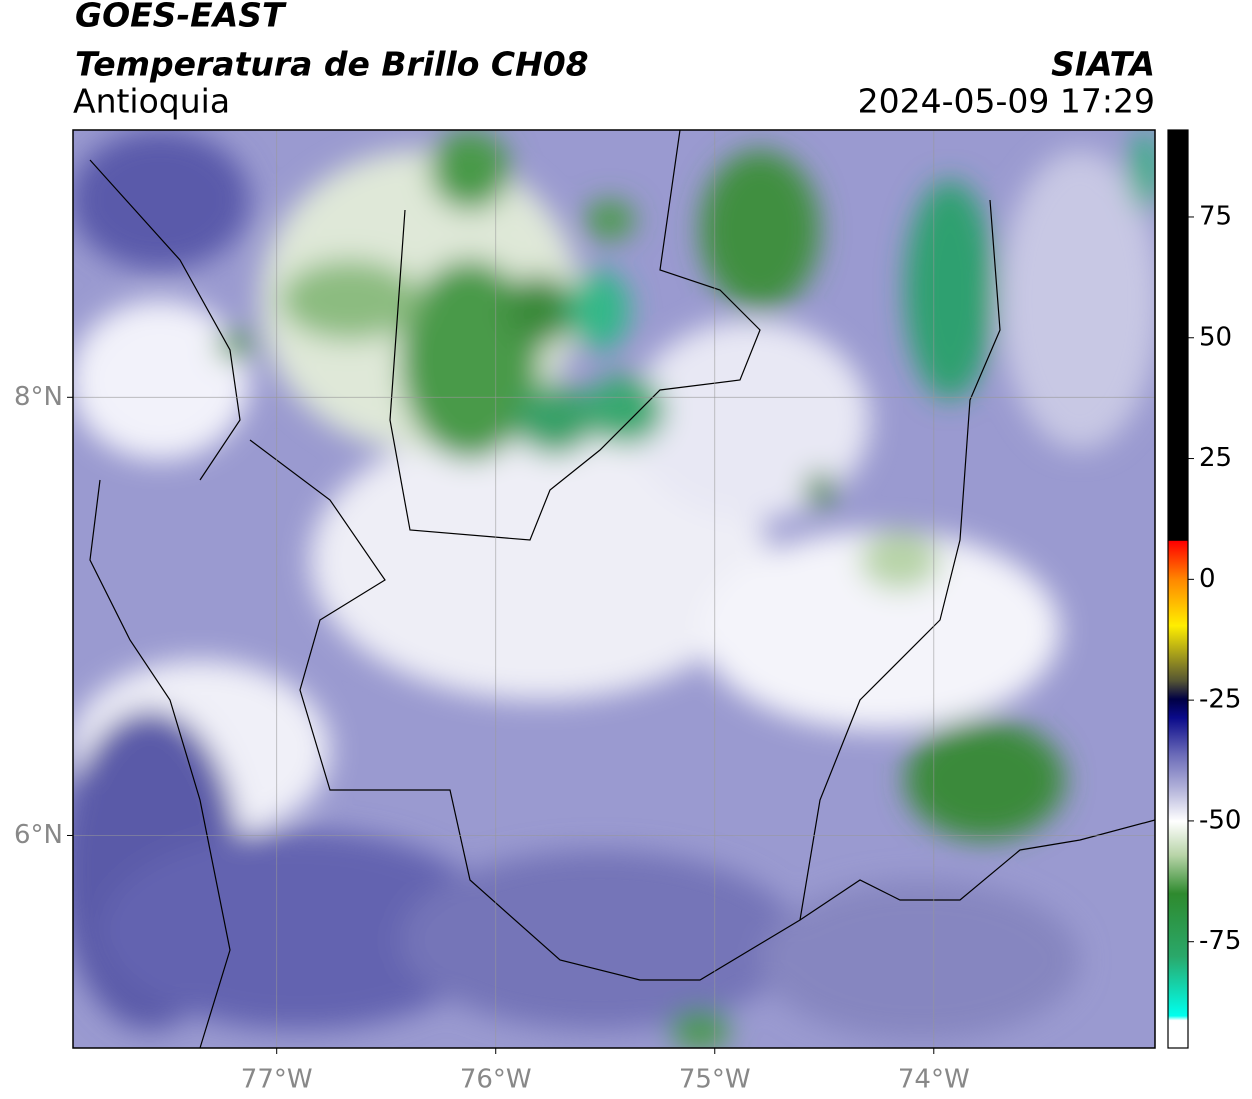 The width and height of the screenshot is (1252, 1099). What do you see at coordinates (38, 835) in the screenshot?
I see `y-tick-label: 6°N` at bounding box center [38, 835].